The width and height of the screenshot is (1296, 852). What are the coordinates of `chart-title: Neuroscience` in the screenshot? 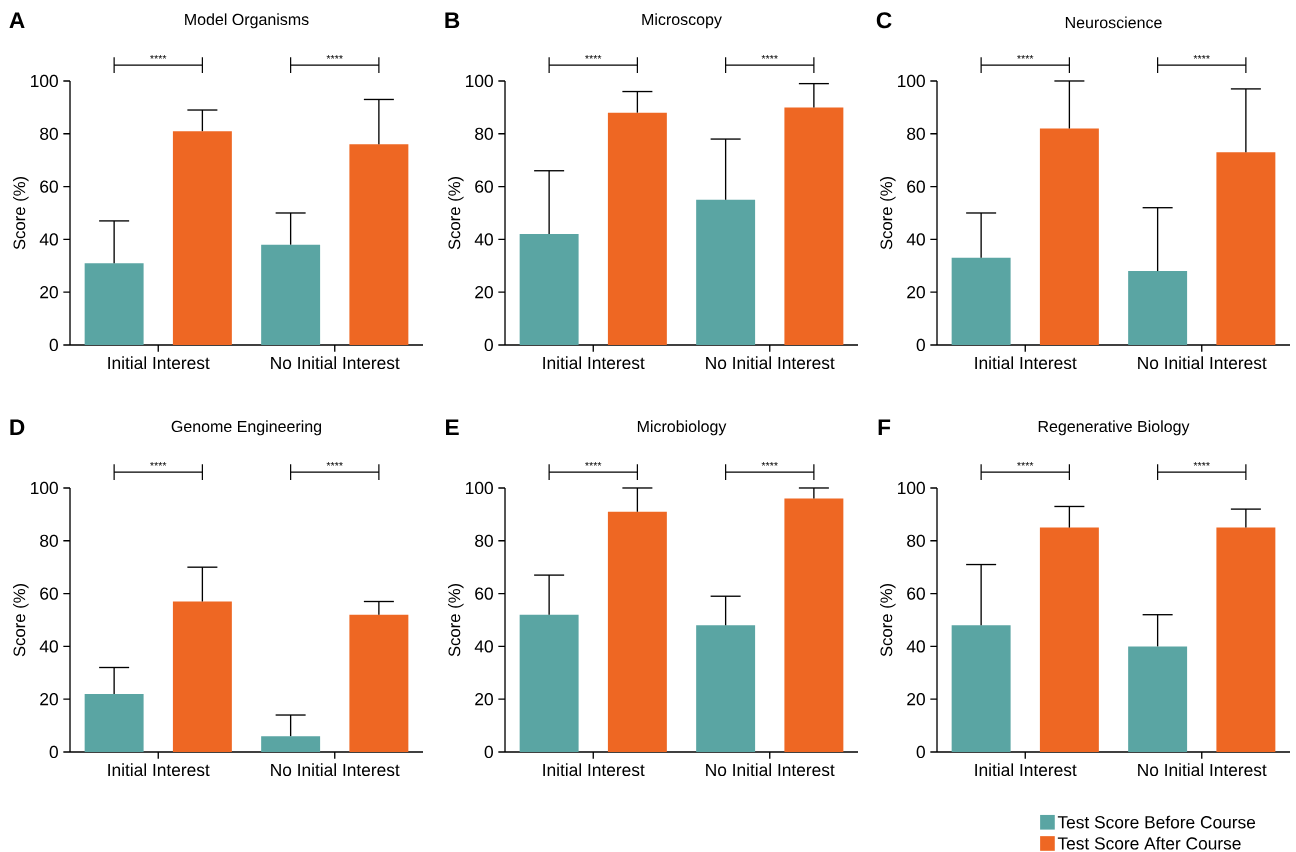 It's located at (1113, 22).